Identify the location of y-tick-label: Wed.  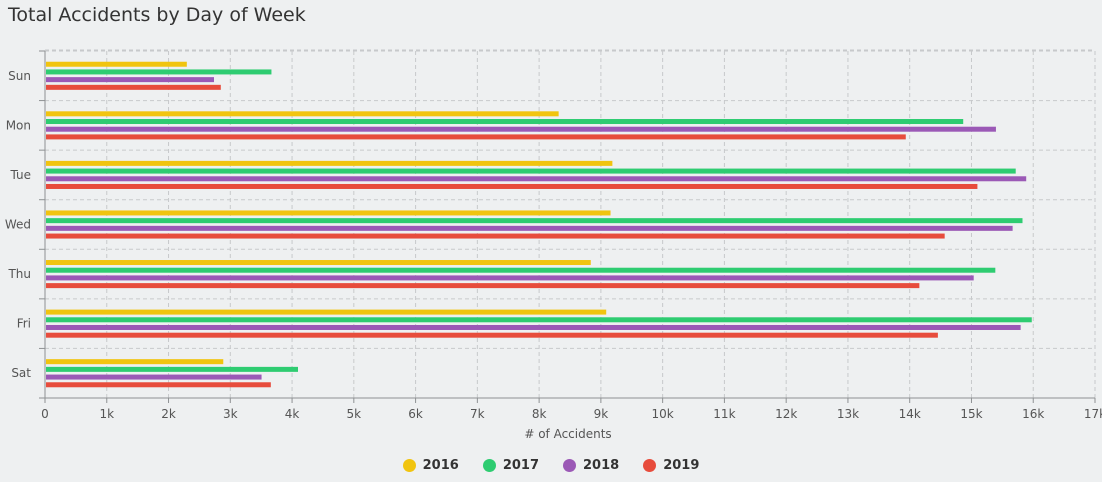
(18, 225).